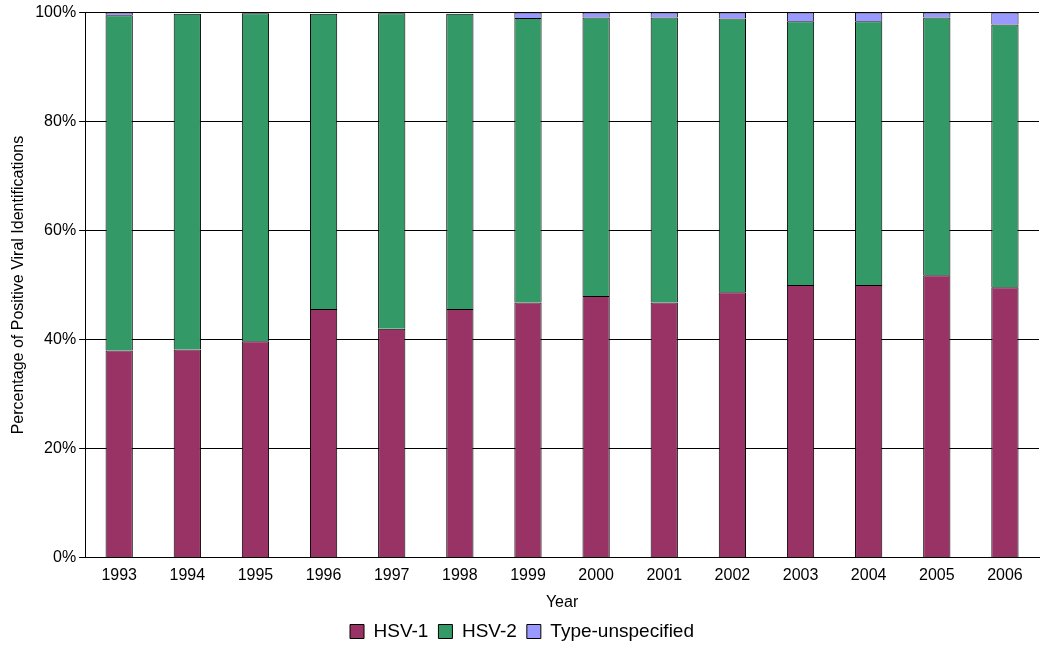 Image resolution: width=1049 pixels, height=655 pixels. I want to click on x-tick-label: 2005, so click(937, 574).